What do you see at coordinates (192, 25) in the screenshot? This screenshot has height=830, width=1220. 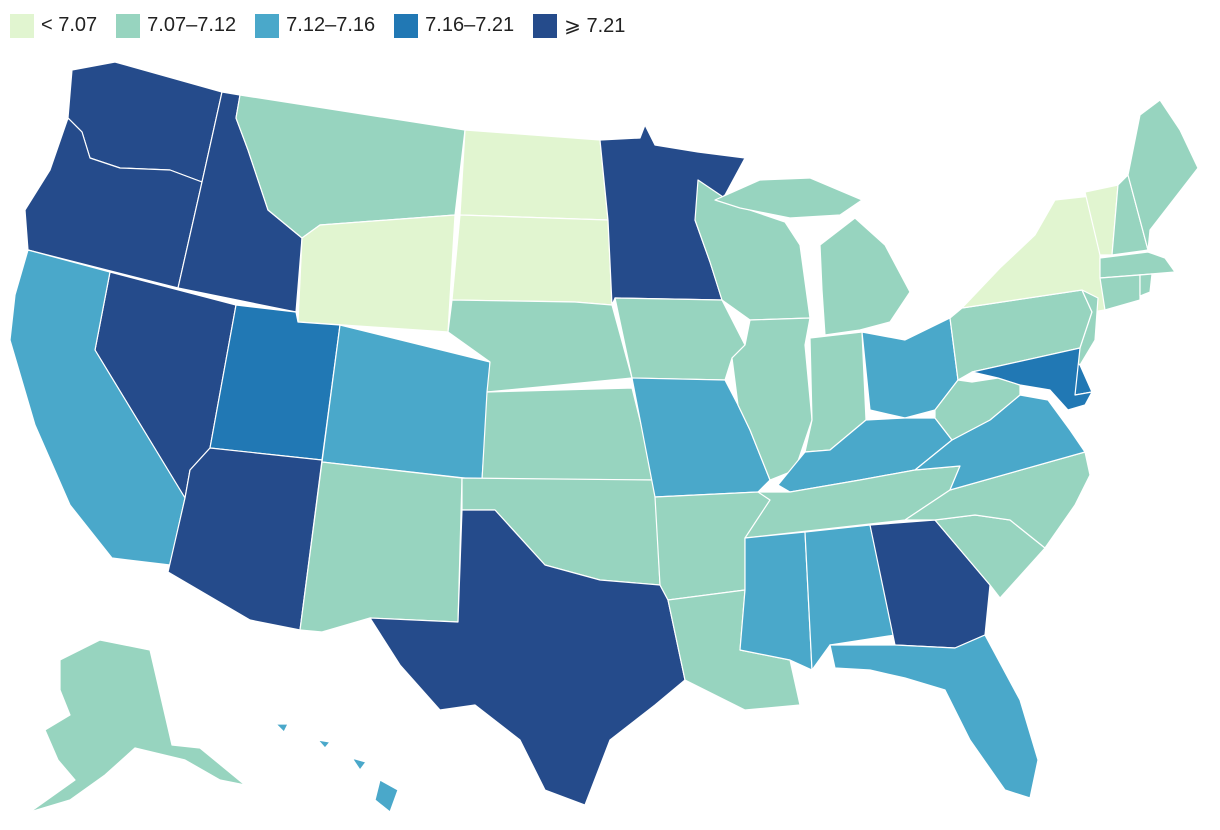 I see `legend-label-bin-1: 7.07–7.12` at bounding box center [192, 25].